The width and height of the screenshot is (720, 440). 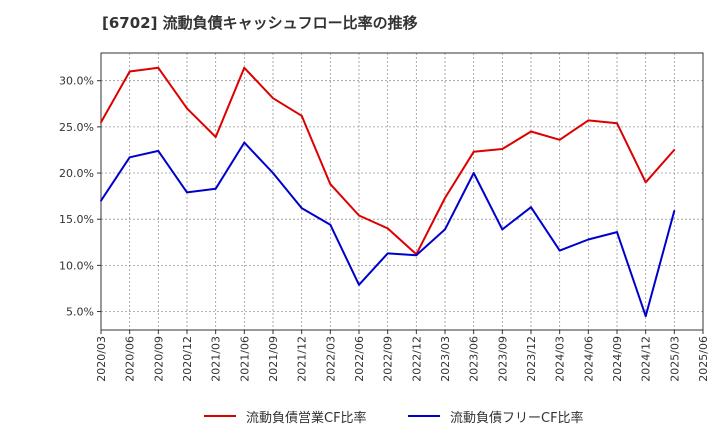 I want to click on x-tick-label: 2025/06, so click(x=703, y=359).